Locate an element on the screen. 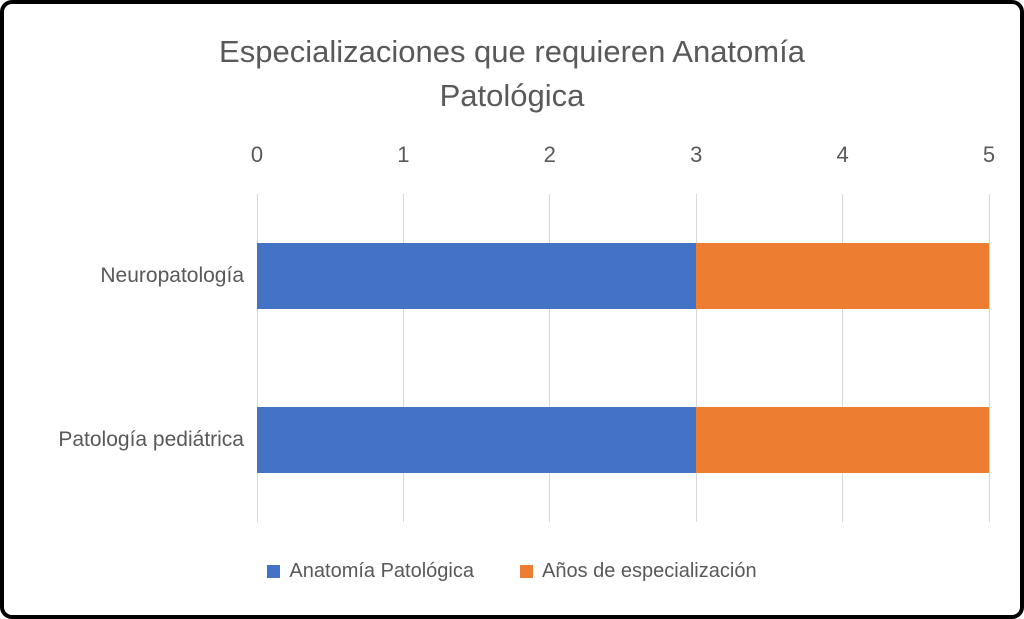  legend-item: Anatomía Patológica is located at coordinates (370, 571).